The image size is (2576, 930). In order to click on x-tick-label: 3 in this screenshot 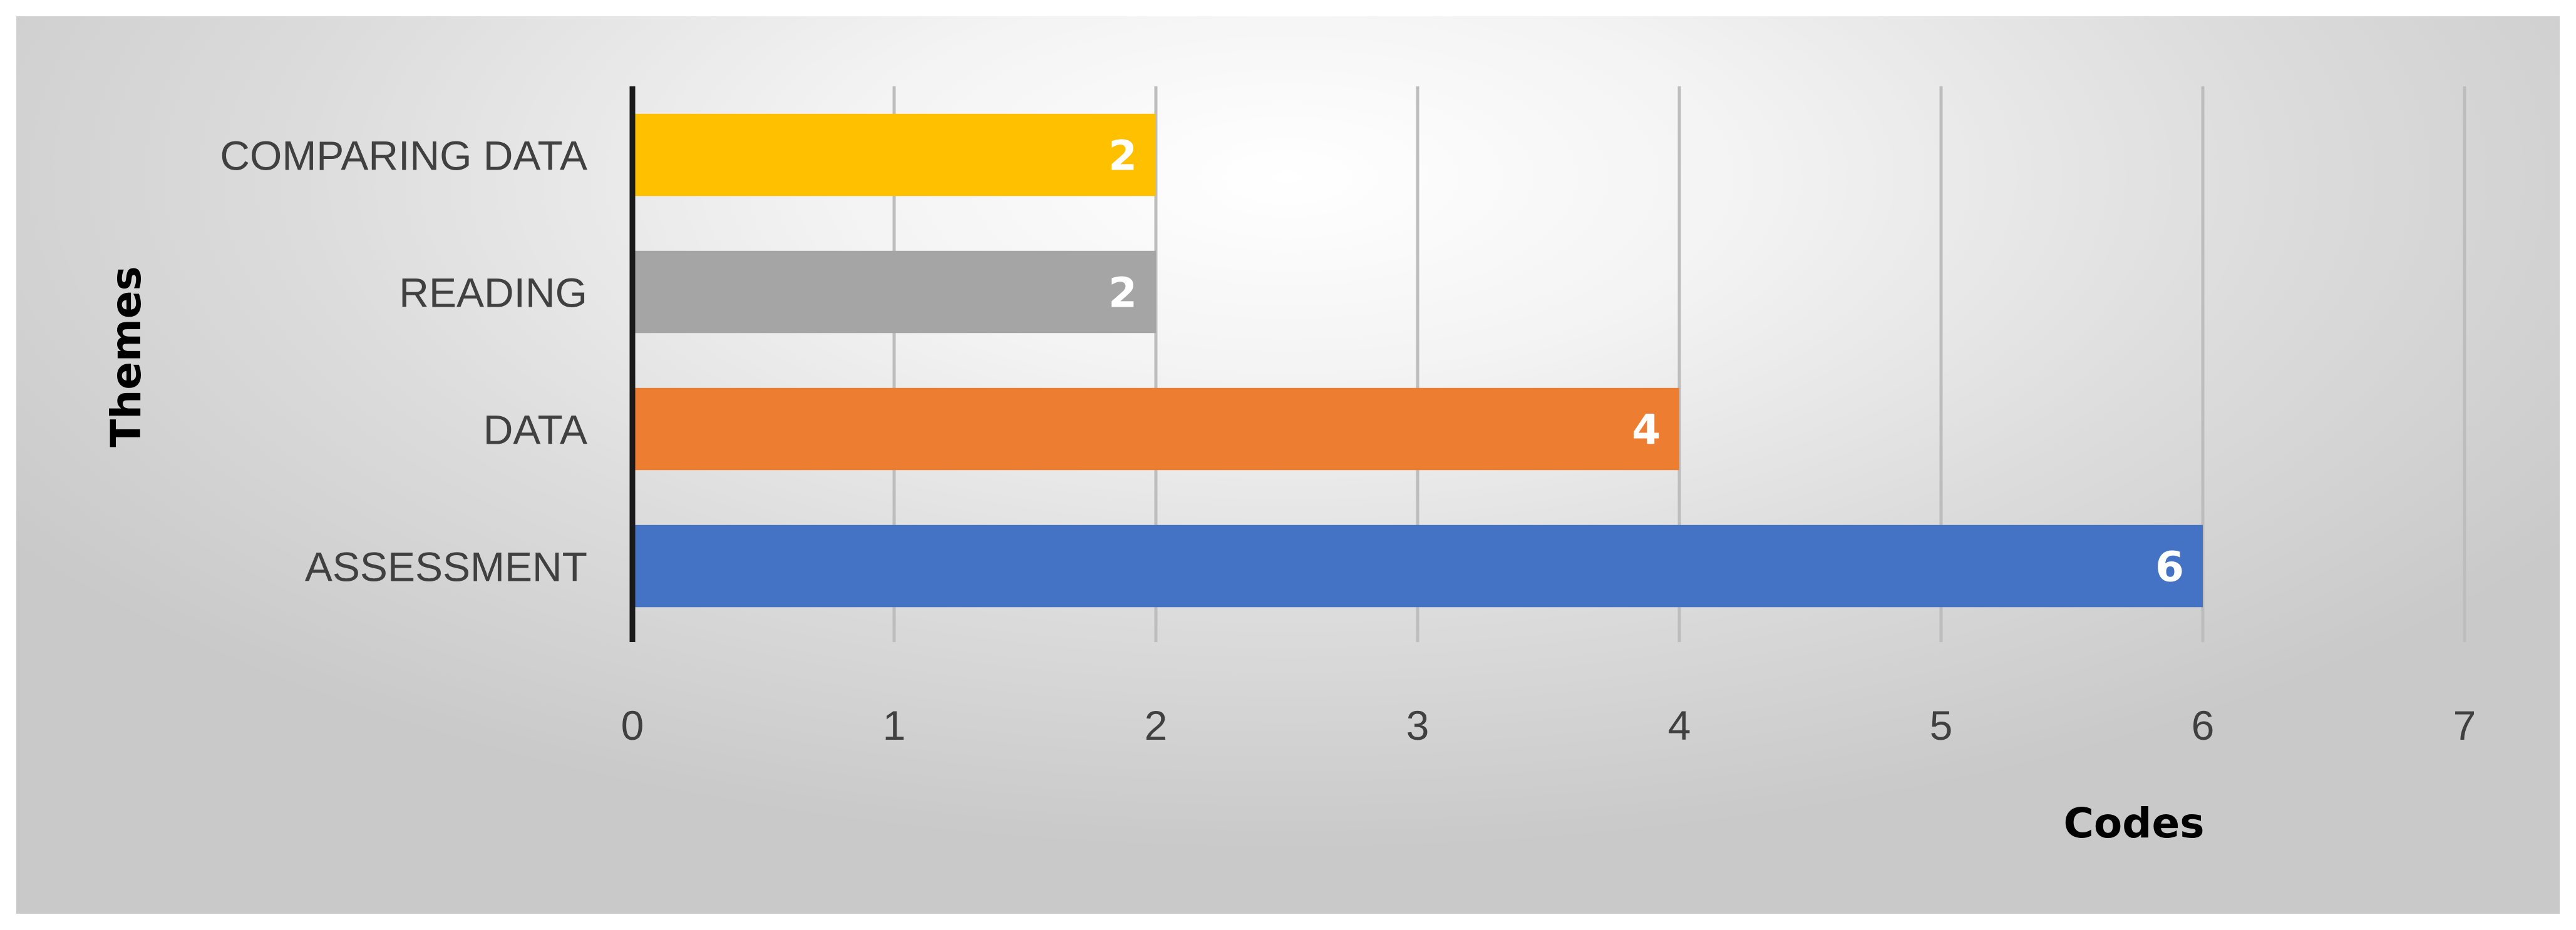, I will do `click(1418, 725)`.